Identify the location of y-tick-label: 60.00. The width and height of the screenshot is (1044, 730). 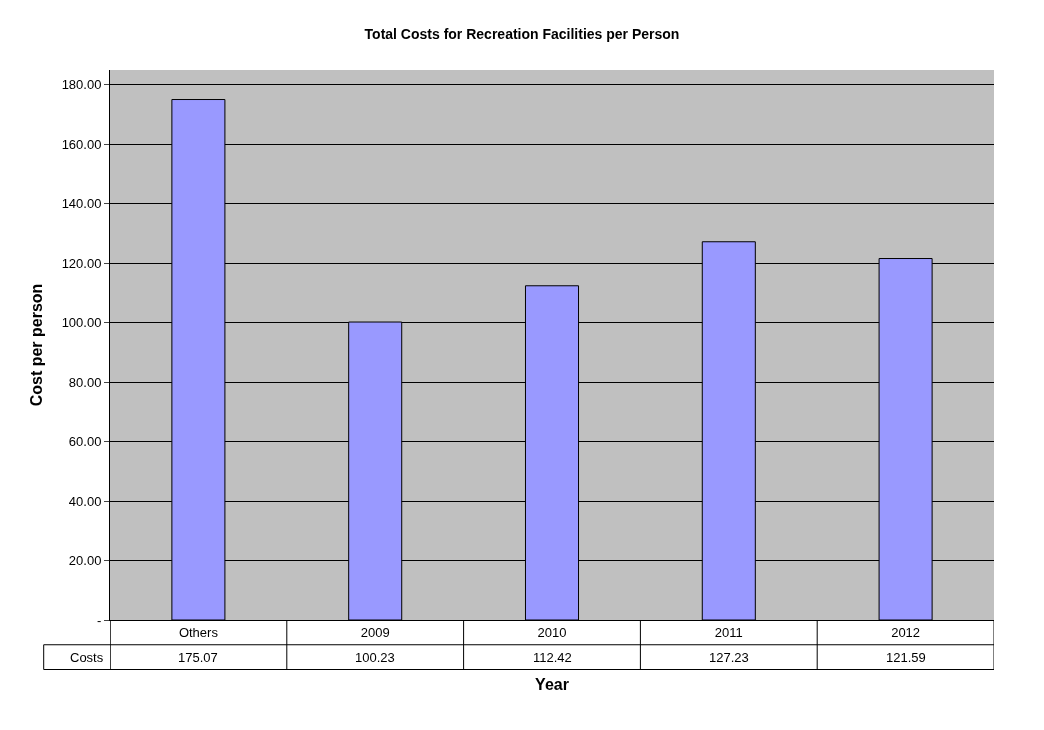
(85, 442).